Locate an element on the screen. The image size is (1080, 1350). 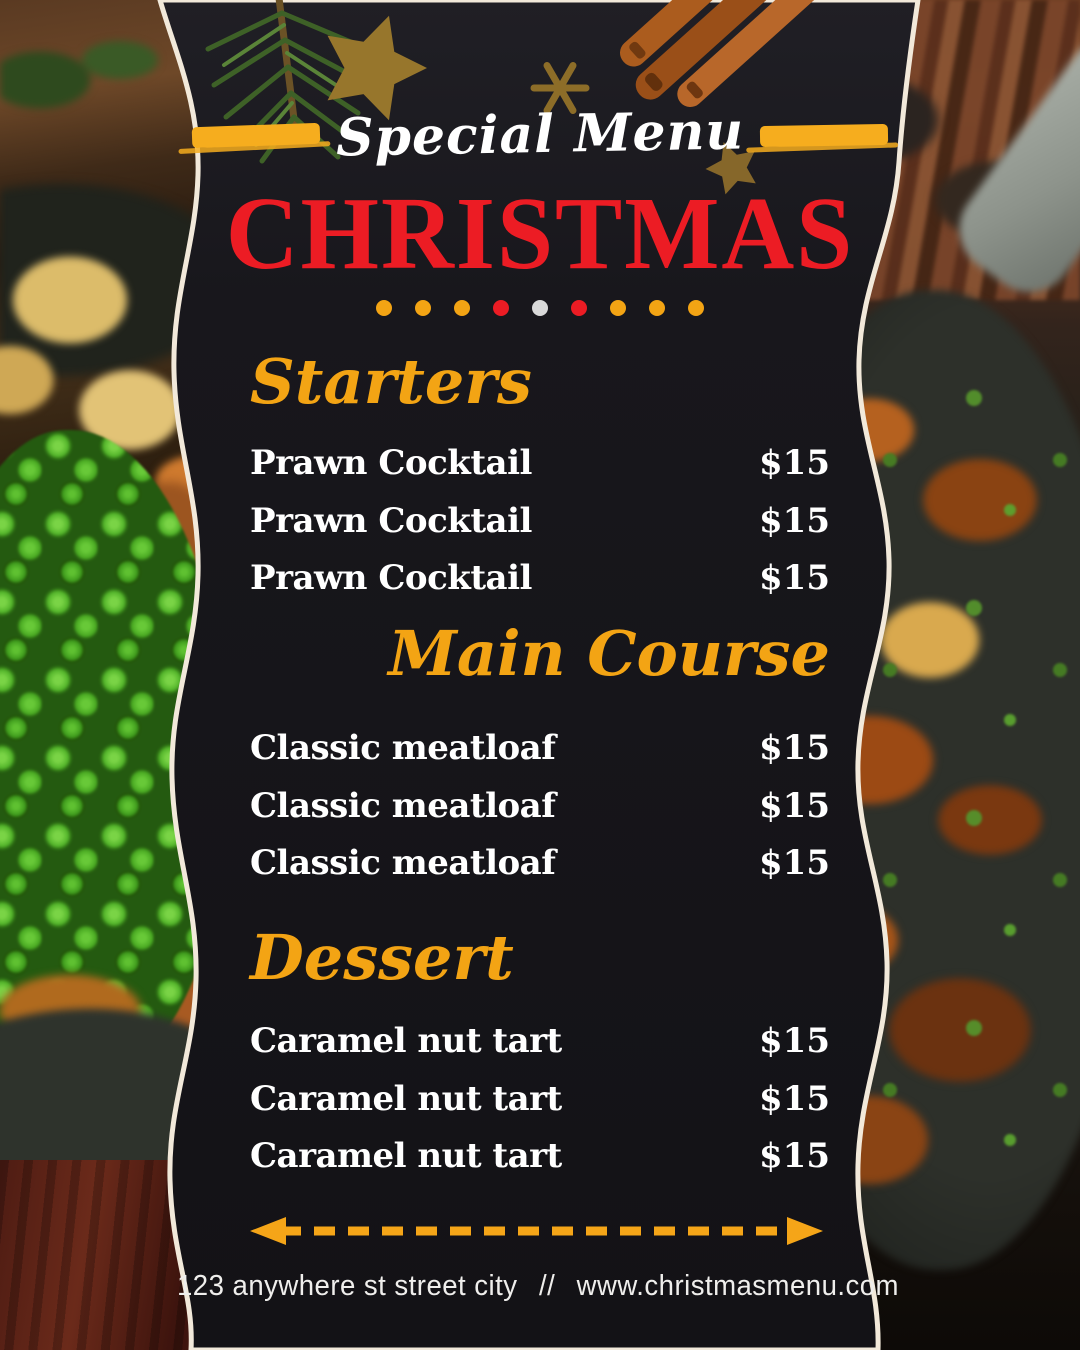
dashed-arrow-divider is located at coordinates (536, 1231).